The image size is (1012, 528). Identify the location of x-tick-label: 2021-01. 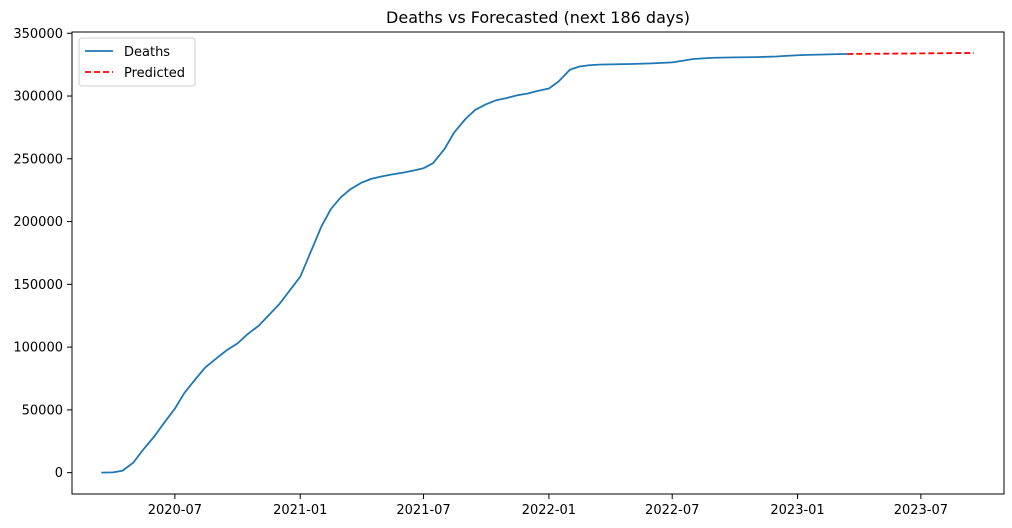
(300, 510).